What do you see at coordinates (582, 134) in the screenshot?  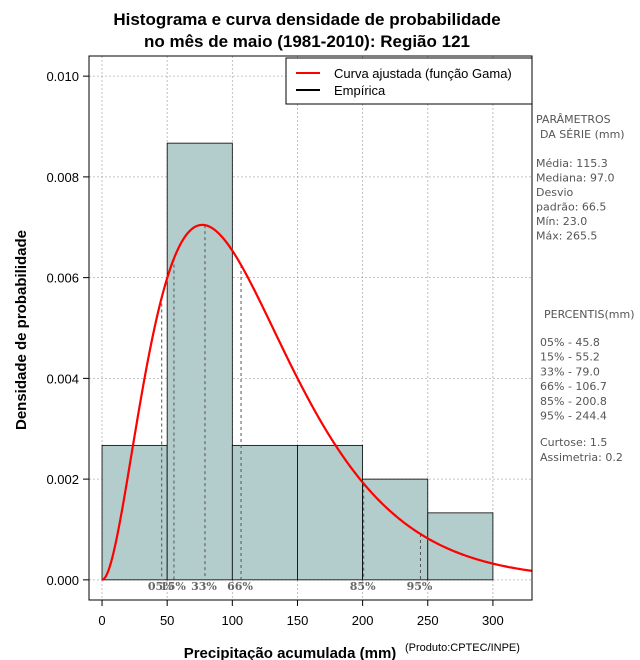 I see `params-subtitle: DA SÉRIE (mm)` at bounding box center [582, 134].